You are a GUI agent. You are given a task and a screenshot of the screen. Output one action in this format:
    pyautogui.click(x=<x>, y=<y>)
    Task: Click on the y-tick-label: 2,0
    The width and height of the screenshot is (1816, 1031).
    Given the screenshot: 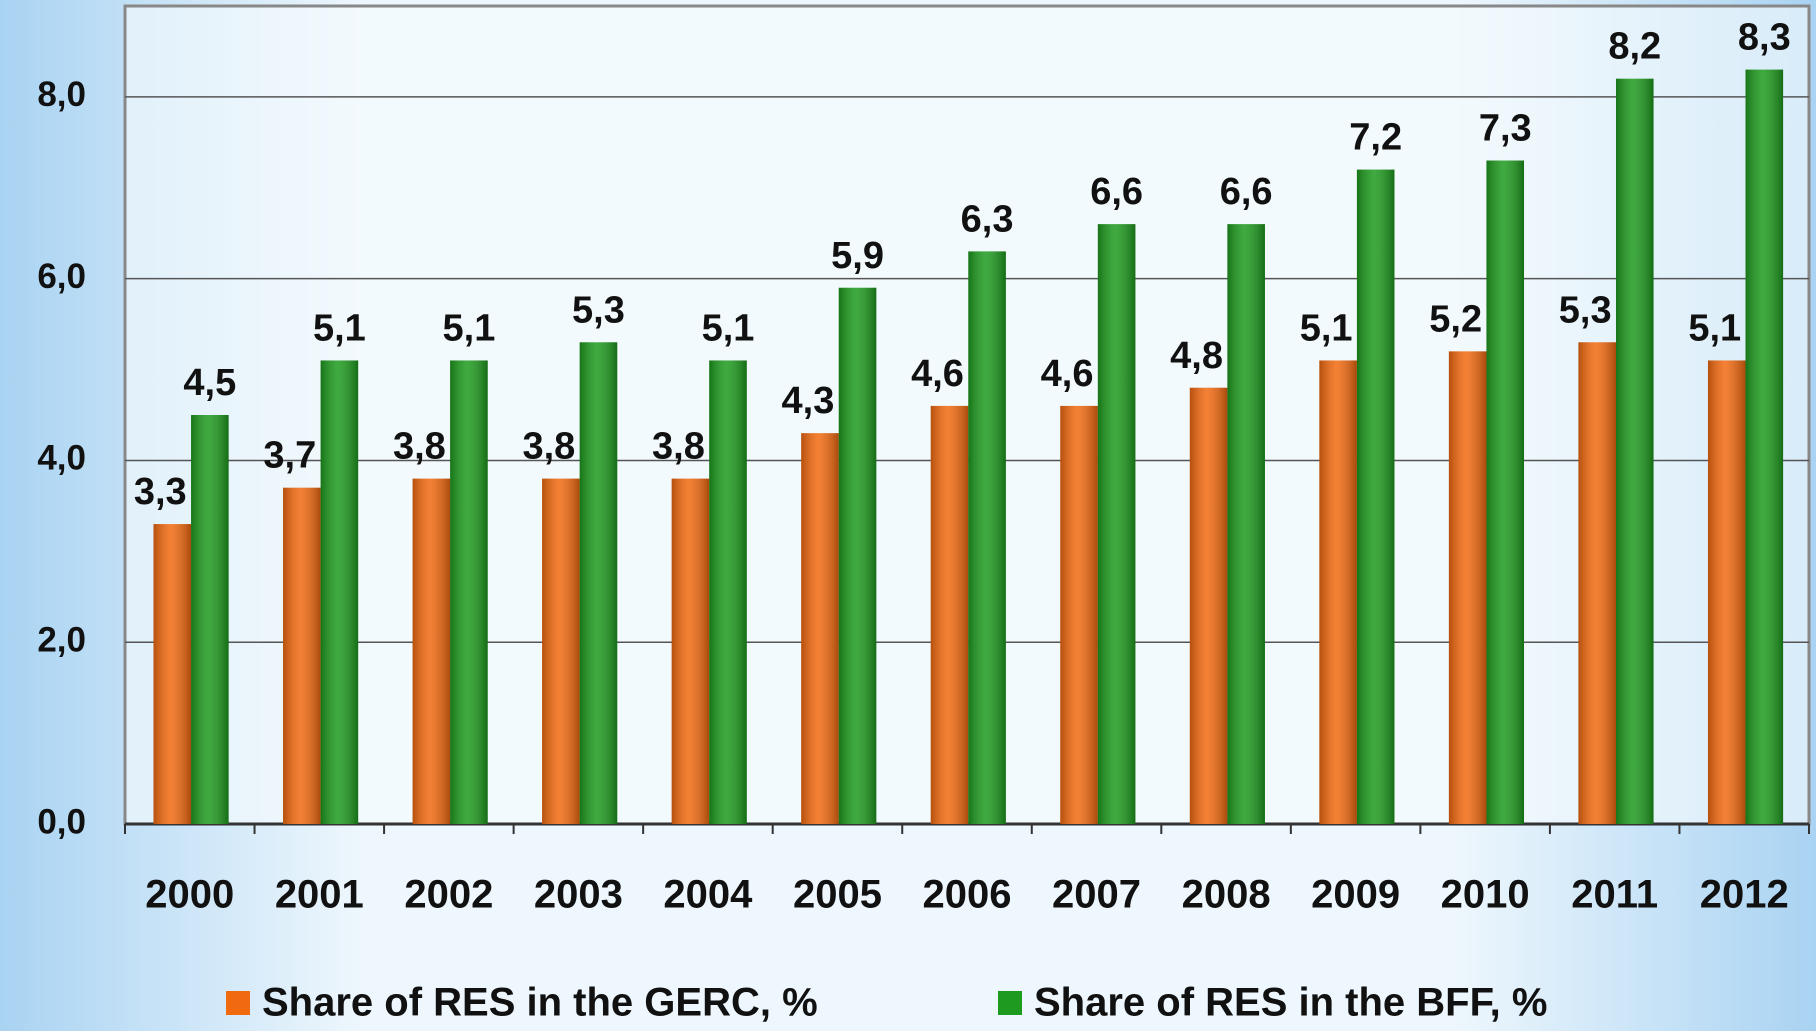 What is the action you would take?
    pyautogui.click(x=61, y=639)
    